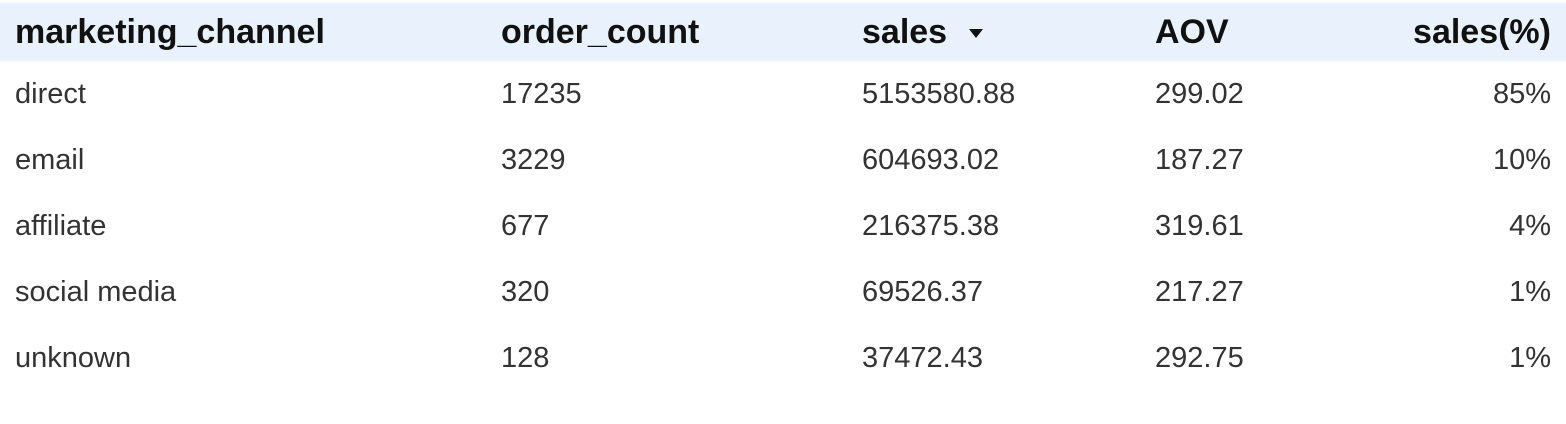 This screenshot has height=424, width=1566. What do you see at coordinates (533, 159) in the screenshot?
I see `cell-order-count: 3229` at bounding box center [533, 159].